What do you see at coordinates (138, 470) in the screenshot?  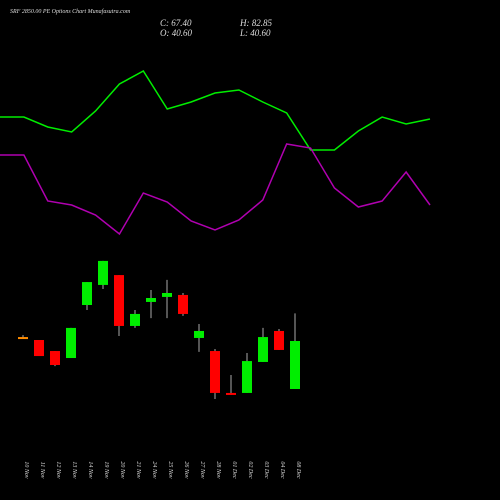 I see `x-tick-label: 21 Nov` at bounding box center [138, 470].